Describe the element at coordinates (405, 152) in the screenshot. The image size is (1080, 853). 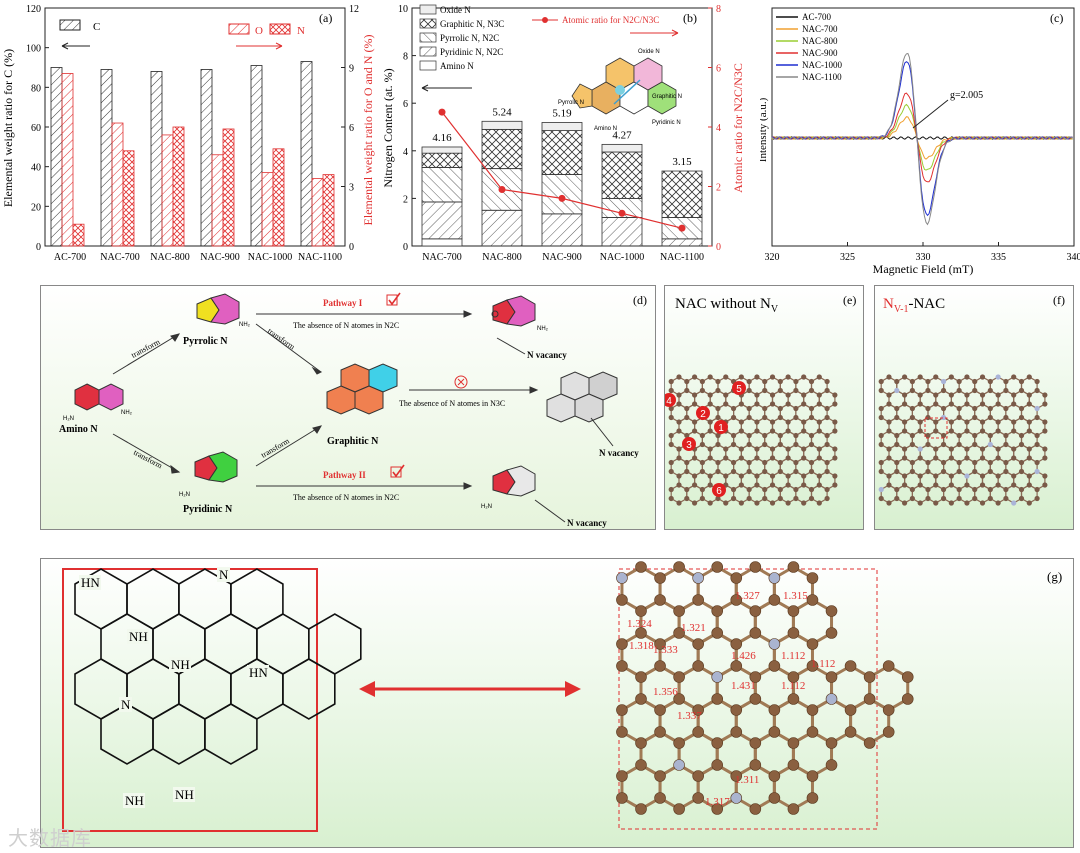
I see `y-tick-label-left: 4` at that location.